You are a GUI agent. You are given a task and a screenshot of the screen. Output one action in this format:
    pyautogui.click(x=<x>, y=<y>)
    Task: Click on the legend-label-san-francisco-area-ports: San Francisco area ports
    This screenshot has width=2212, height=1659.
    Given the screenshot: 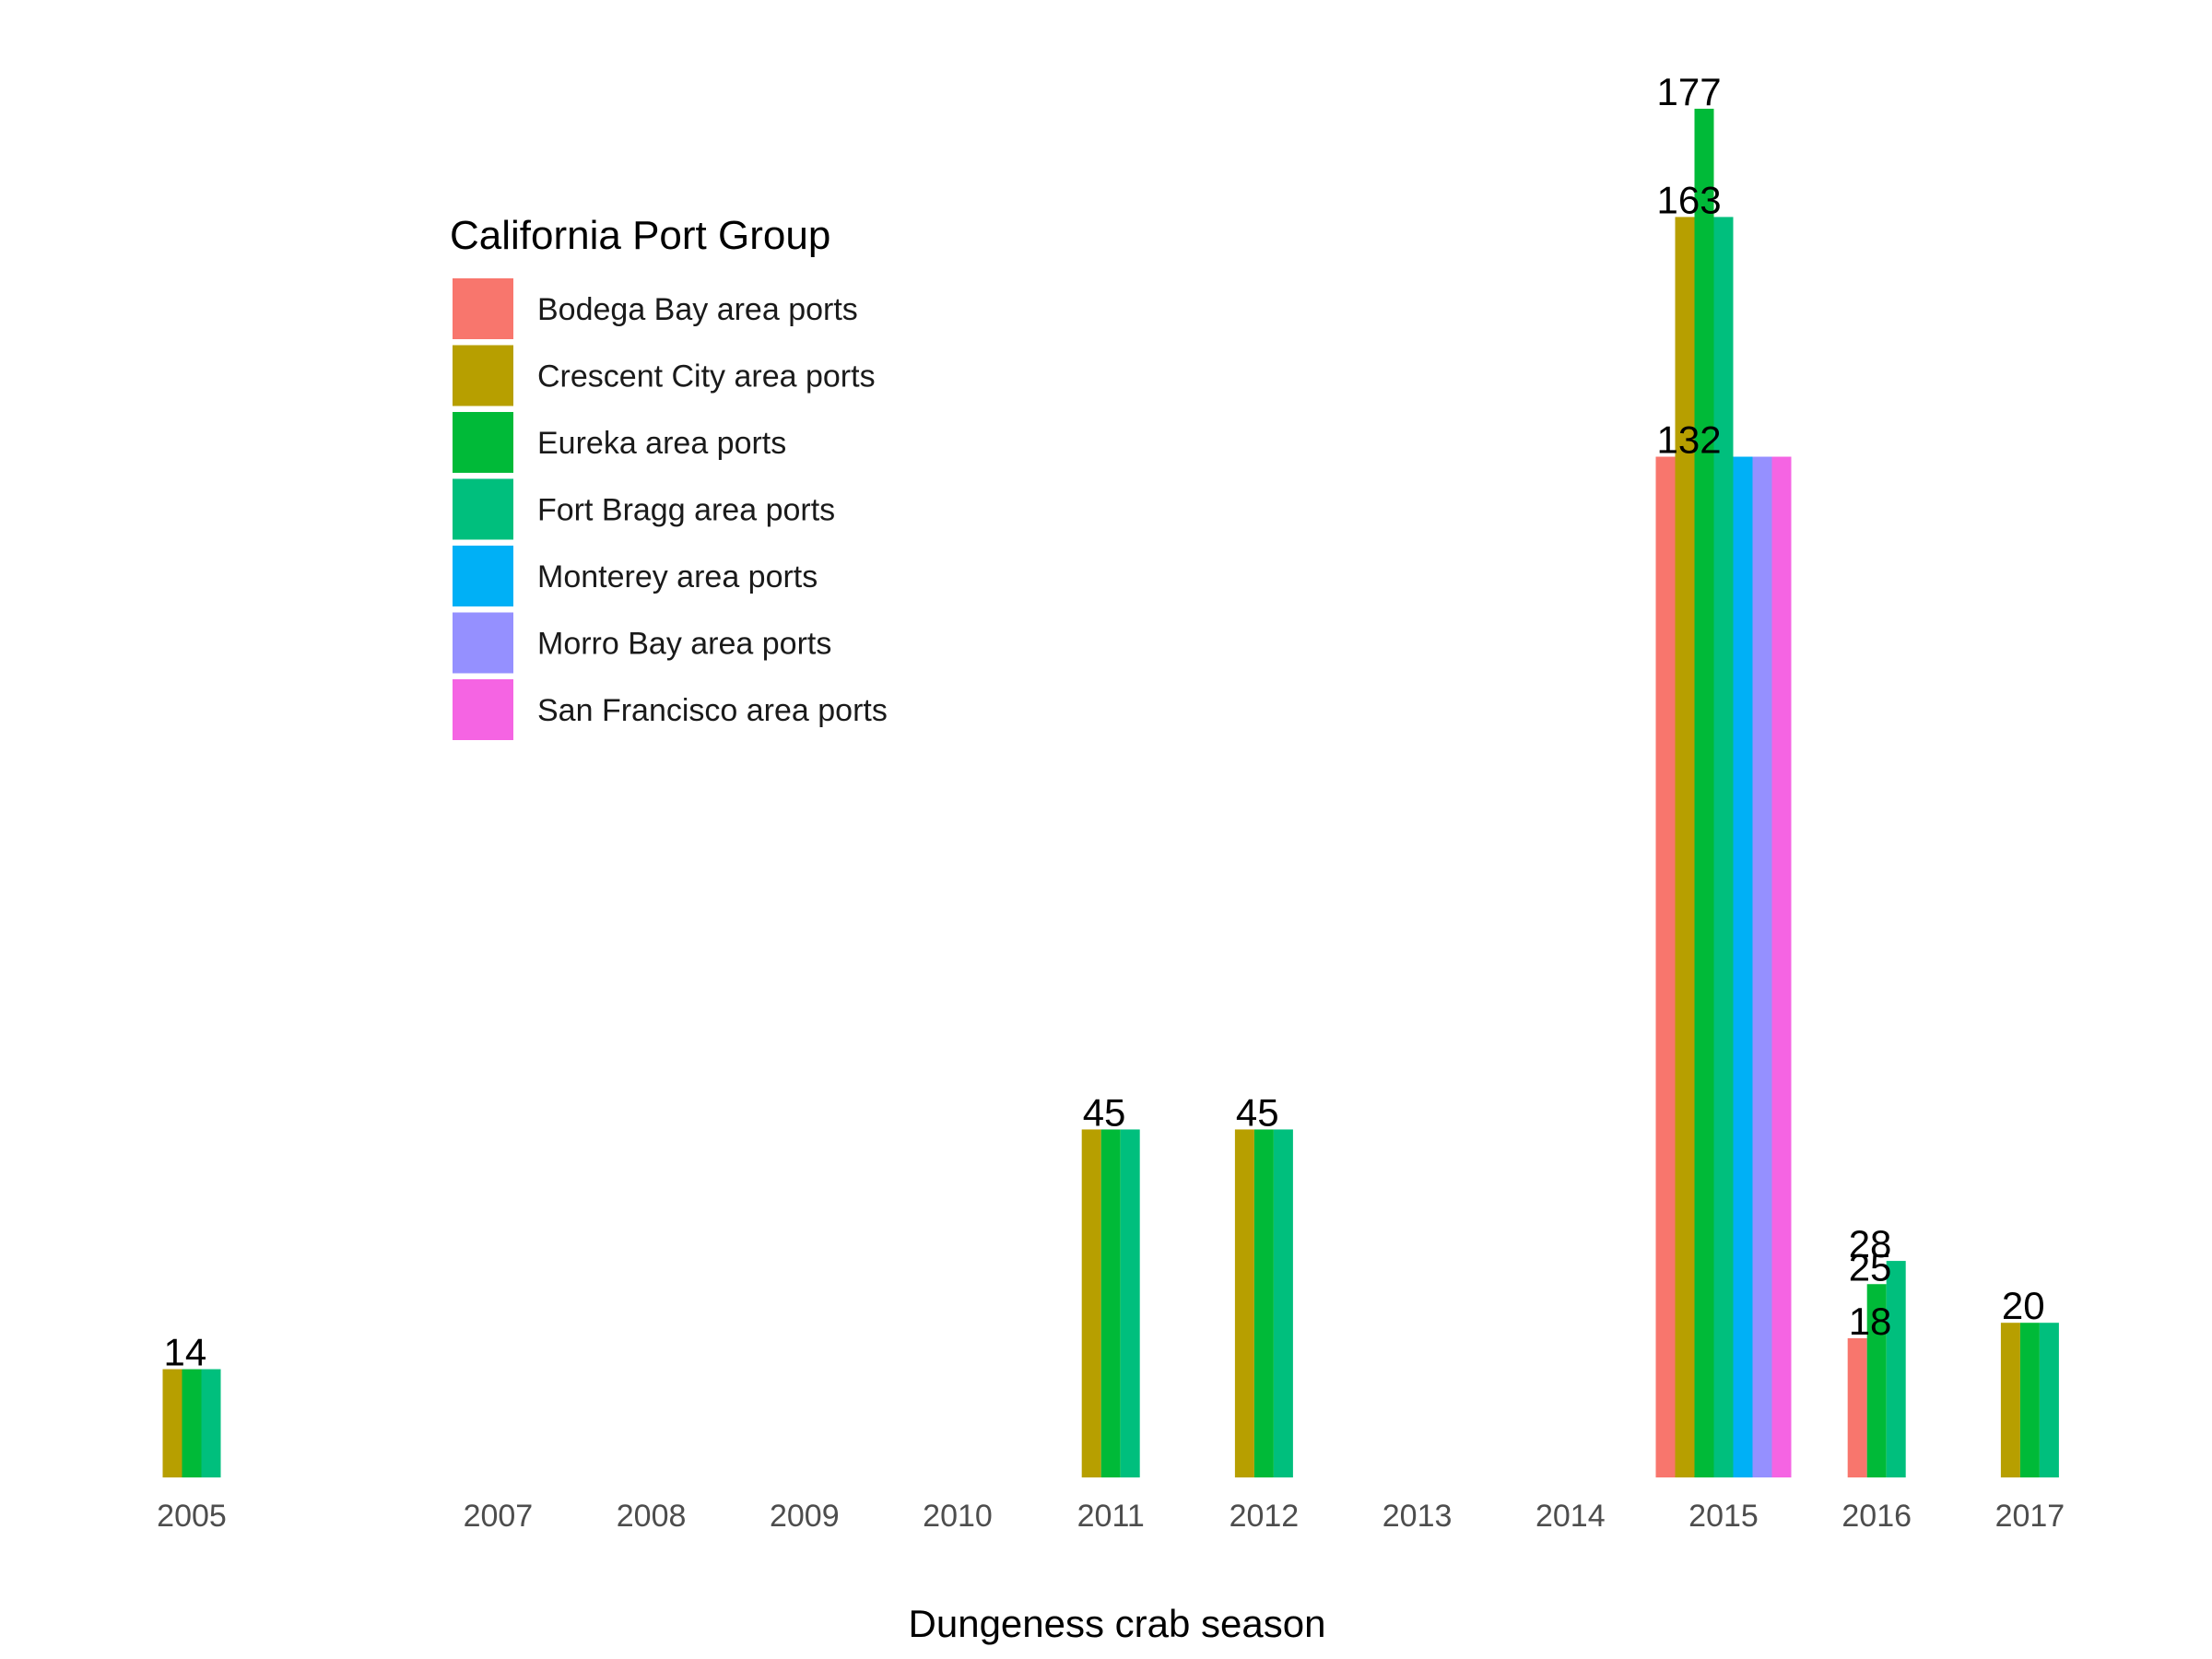 What is the action you would take?
    pyautogui.click(x=712, y=710)
    